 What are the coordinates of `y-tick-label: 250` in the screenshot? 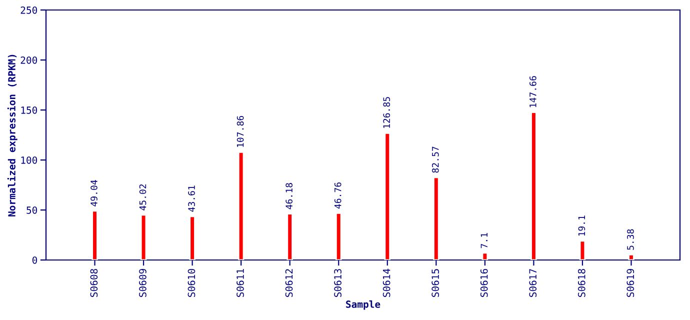 It's located at (29, 10).